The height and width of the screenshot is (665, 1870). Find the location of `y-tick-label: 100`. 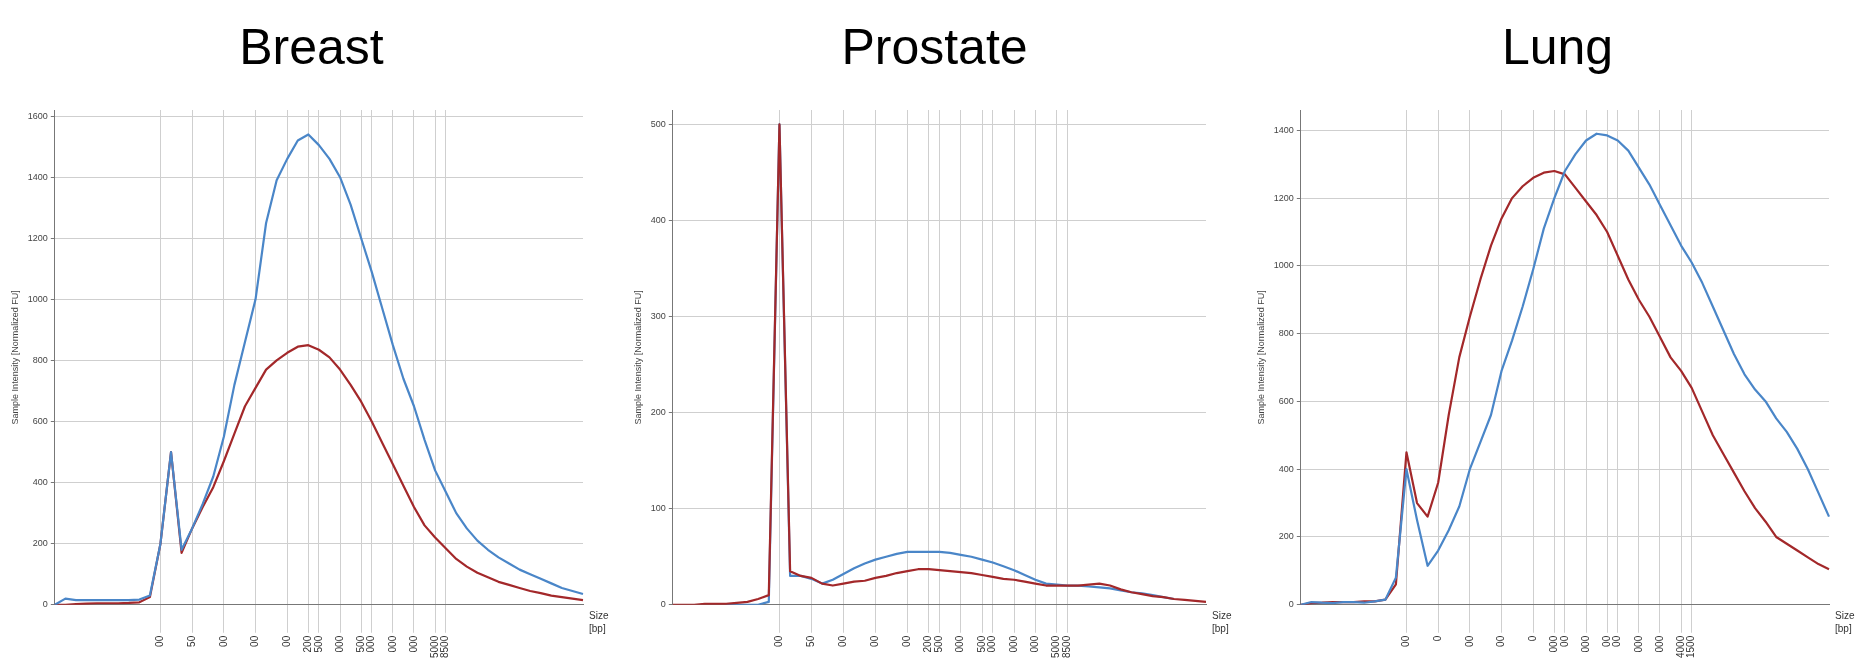

y-tick-label: 100 is located at coordinates (658, 508).